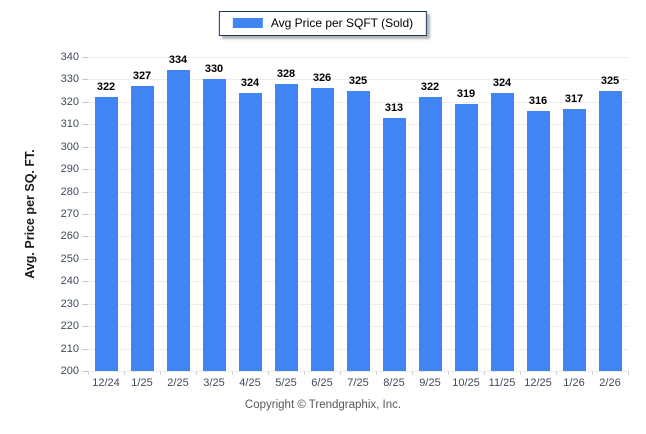 The width and height of the screenshot is (646, 434). I want to click on y-tick-label: 210, so click(69, 348).